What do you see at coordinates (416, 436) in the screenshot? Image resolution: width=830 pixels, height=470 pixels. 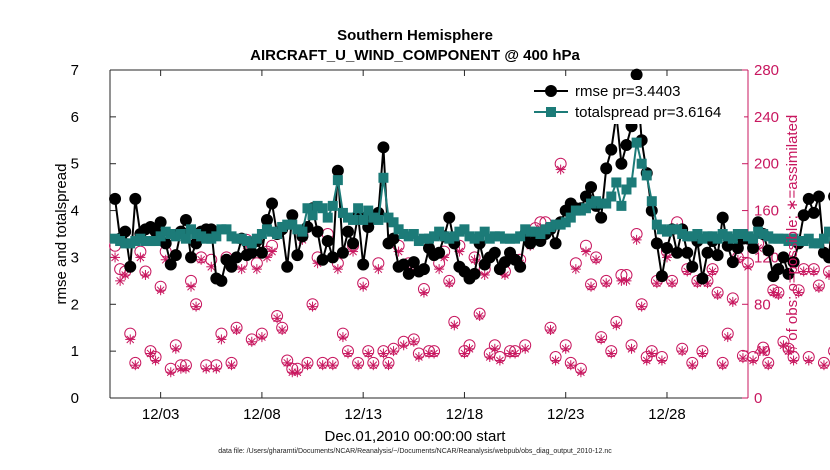 I see `x-axis-label: Dec.01,2010 00:00:00 start` at bounding box center [416, 436].